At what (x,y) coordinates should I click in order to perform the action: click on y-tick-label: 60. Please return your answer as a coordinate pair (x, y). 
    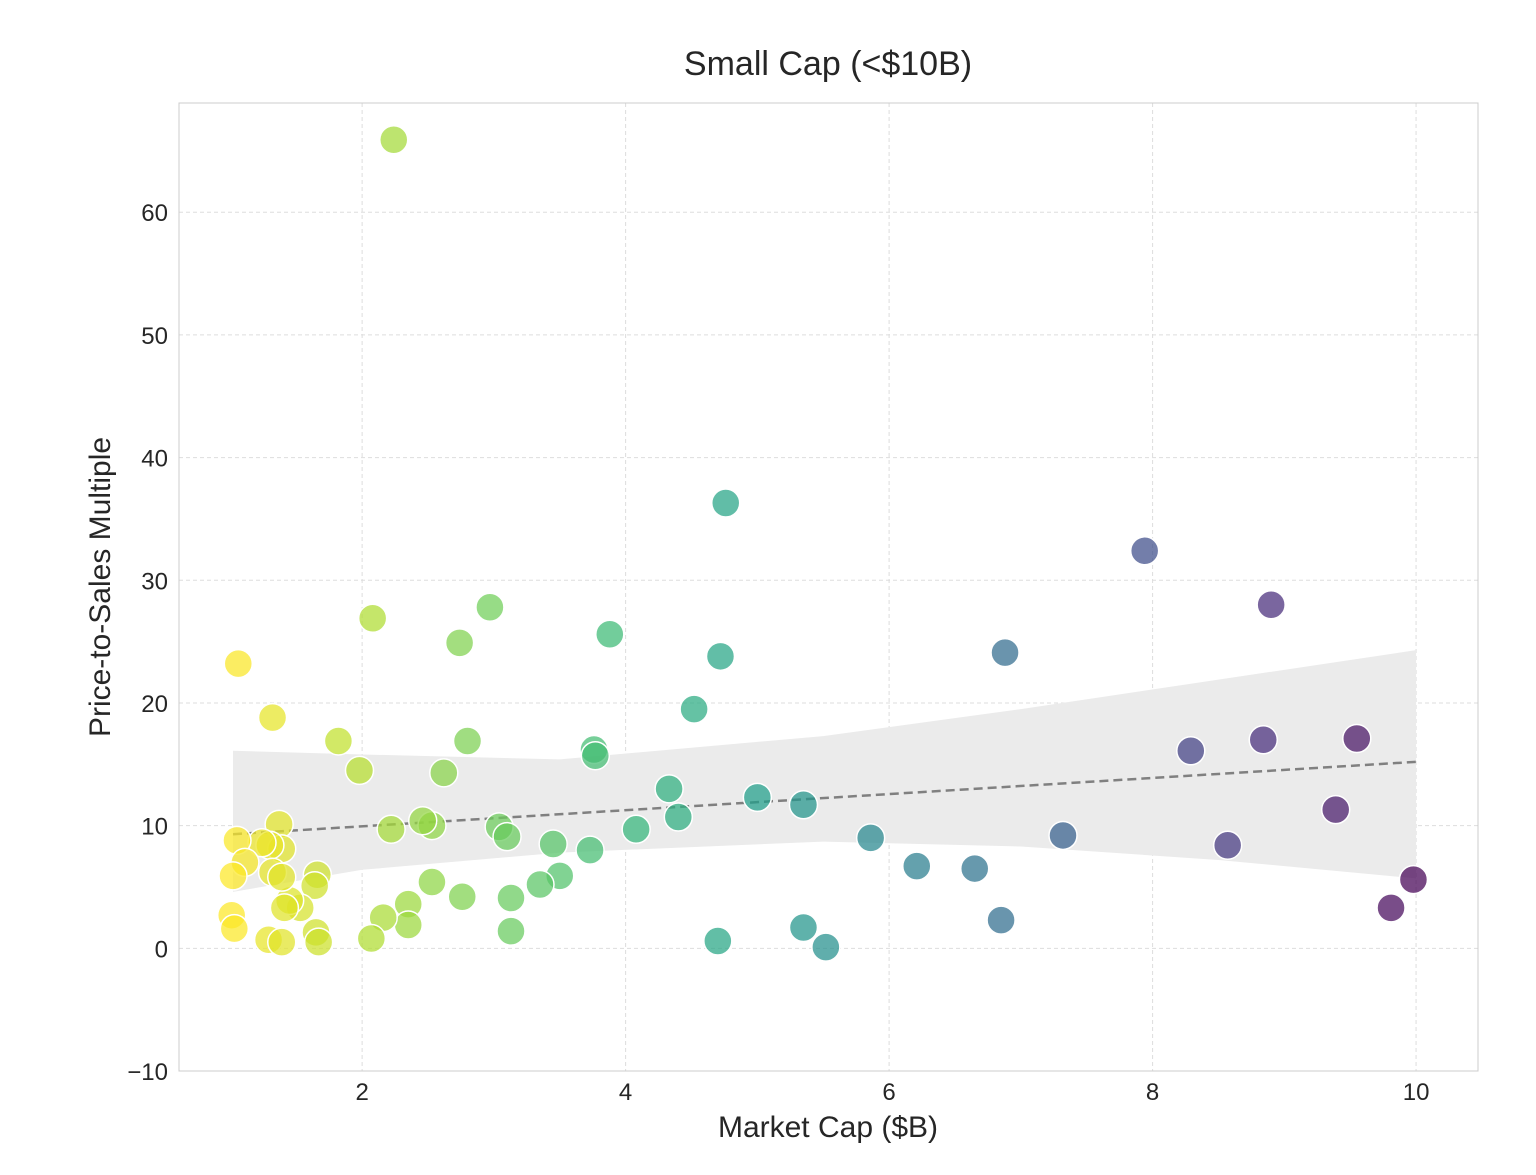
    Looking at the image, I should click on (154, 213).